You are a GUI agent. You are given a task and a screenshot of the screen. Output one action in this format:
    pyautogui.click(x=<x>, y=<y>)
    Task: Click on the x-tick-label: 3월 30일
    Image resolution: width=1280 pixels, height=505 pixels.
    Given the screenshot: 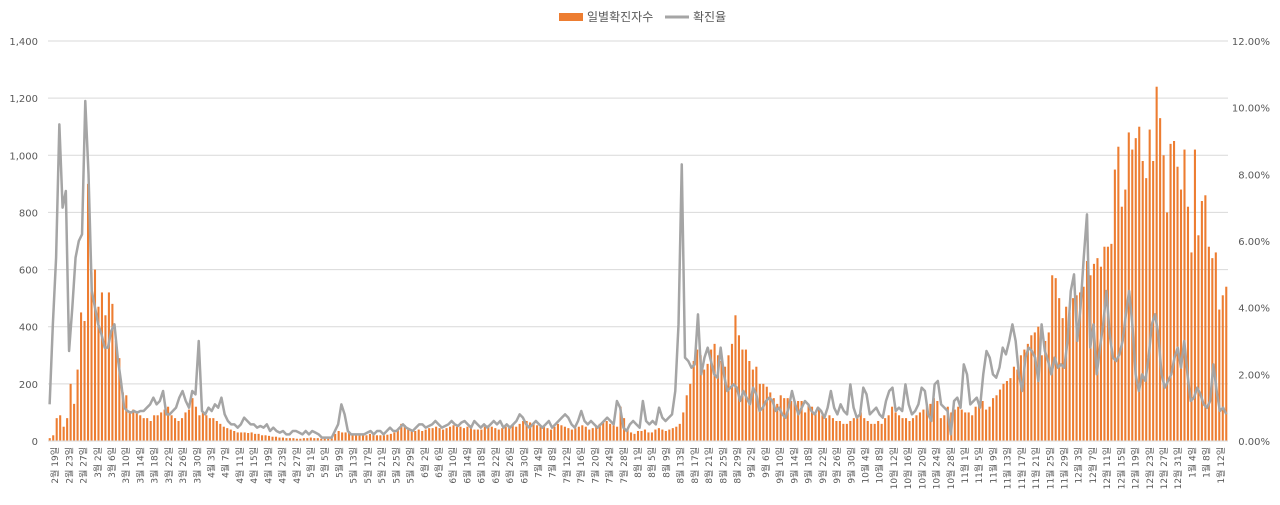 What is the action you would take?
    pyautogui.click(x=197, y=465)
    